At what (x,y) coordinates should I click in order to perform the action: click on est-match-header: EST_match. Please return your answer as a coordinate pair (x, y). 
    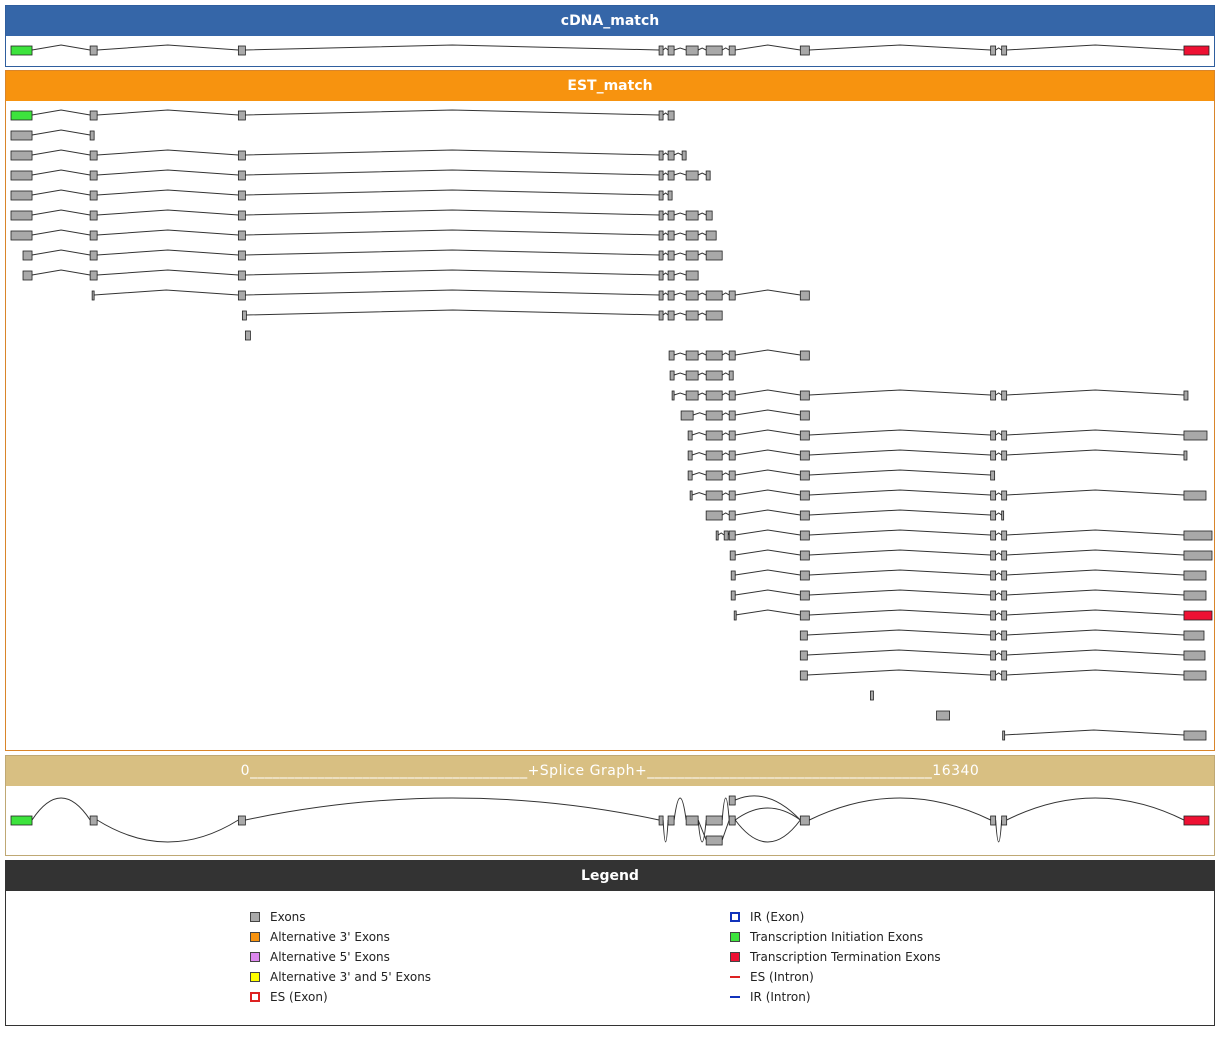
    Looking at the image, I should click on (610, 86).